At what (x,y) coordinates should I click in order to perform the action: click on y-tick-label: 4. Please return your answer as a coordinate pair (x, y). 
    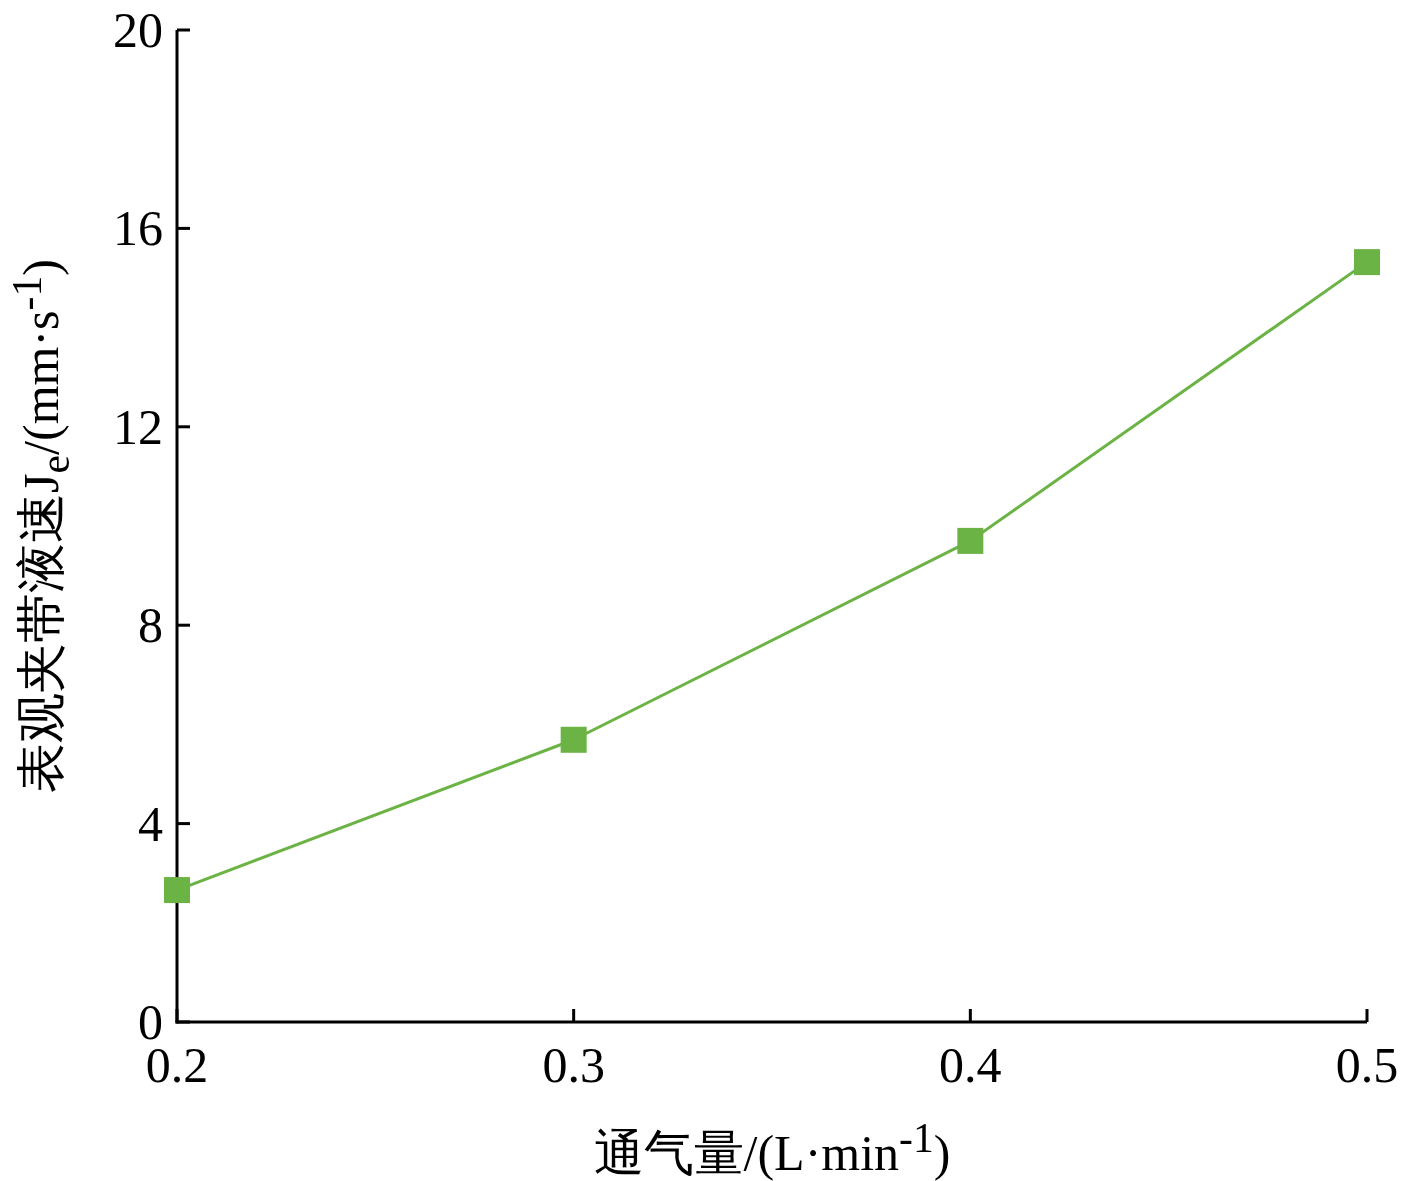
    Looking at the image, I should click on (150, 823).